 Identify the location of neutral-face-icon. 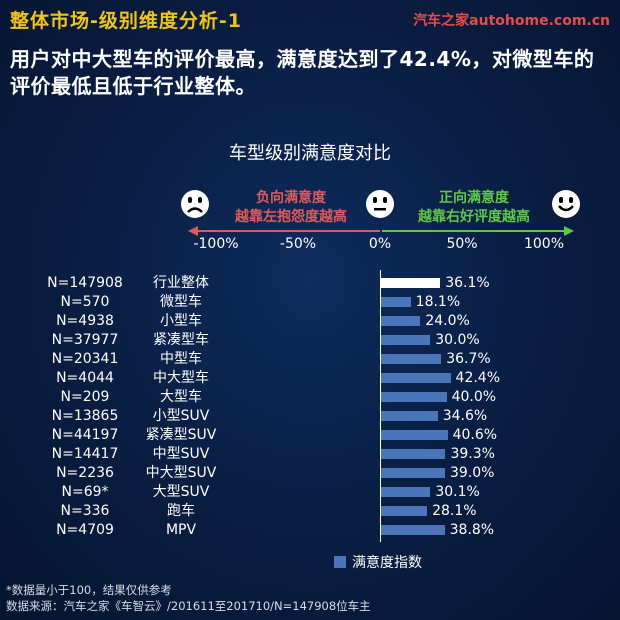
(380, 204).